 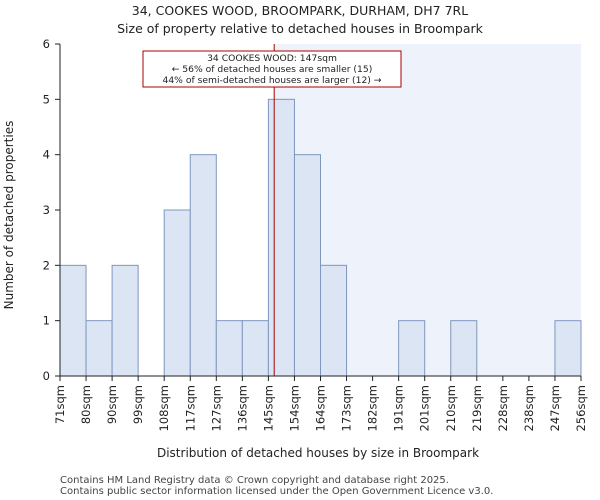 I want to click on x-tick-label: 247sqm, so click(x=555, y=408).